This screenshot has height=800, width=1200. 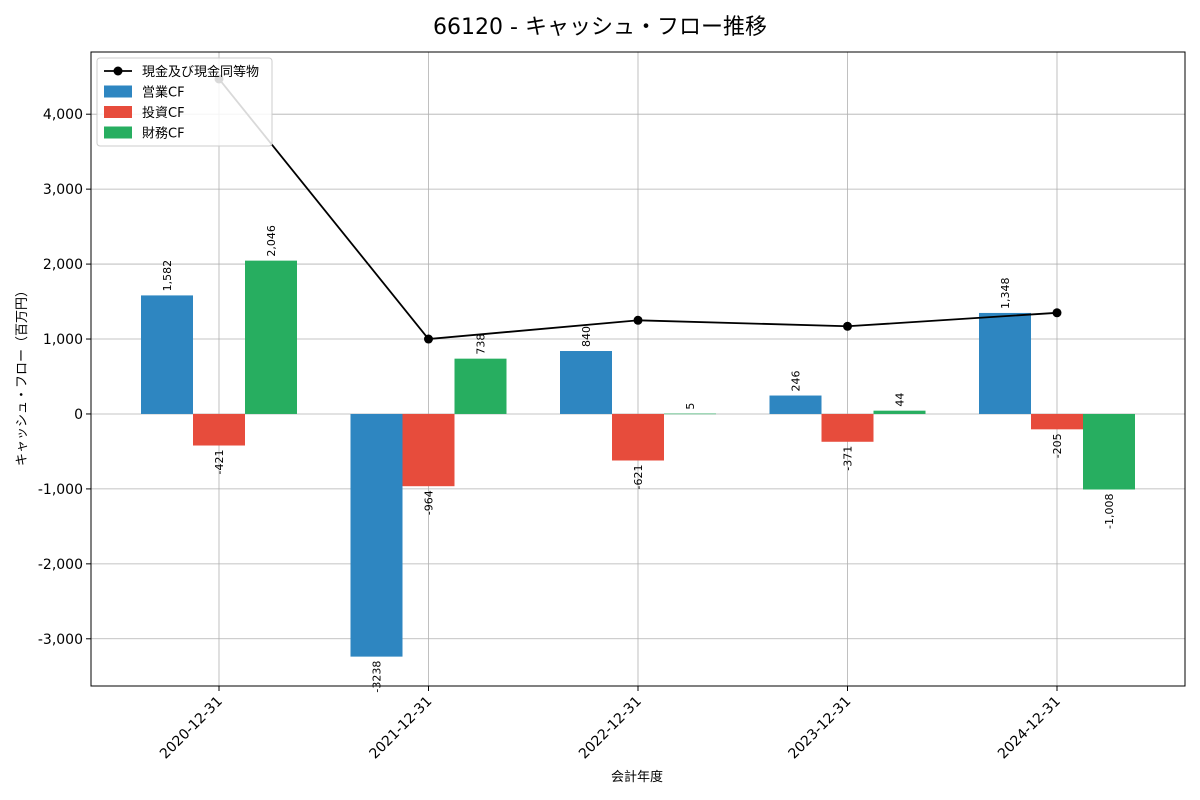 What do you see at coordinates (377, 677) in the screenshot?
I see `data-label: -3238` at bounding box center [377, 677].